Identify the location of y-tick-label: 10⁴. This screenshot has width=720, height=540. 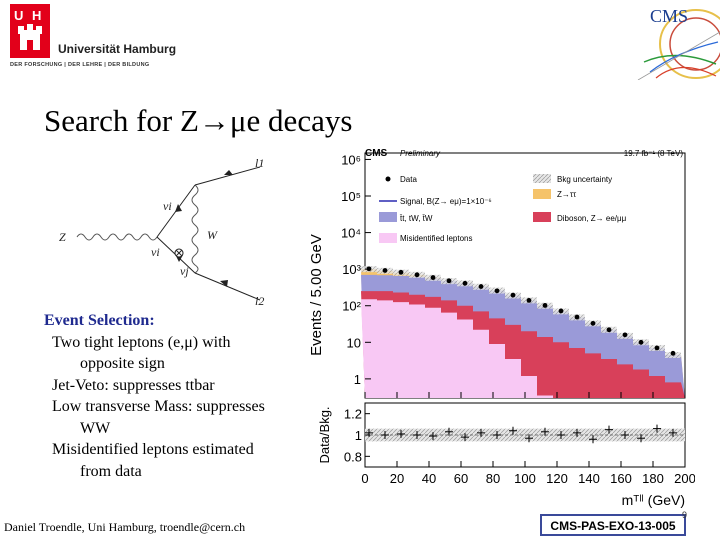
(351, 233).